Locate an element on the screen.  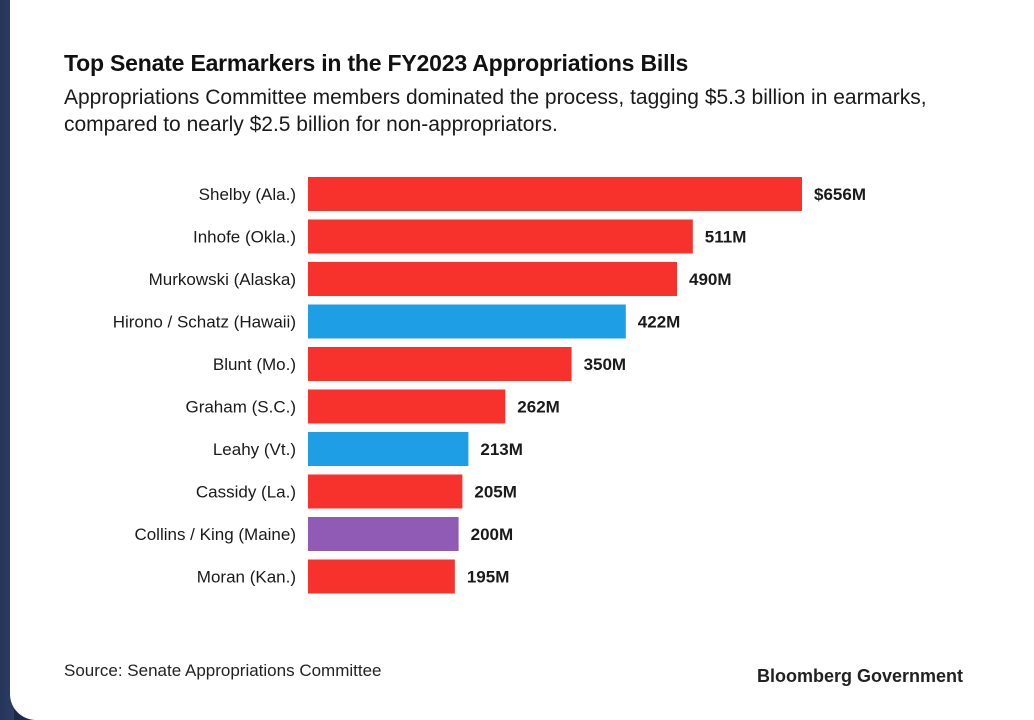
value-label: 195M is located at coordinates (488, 577).